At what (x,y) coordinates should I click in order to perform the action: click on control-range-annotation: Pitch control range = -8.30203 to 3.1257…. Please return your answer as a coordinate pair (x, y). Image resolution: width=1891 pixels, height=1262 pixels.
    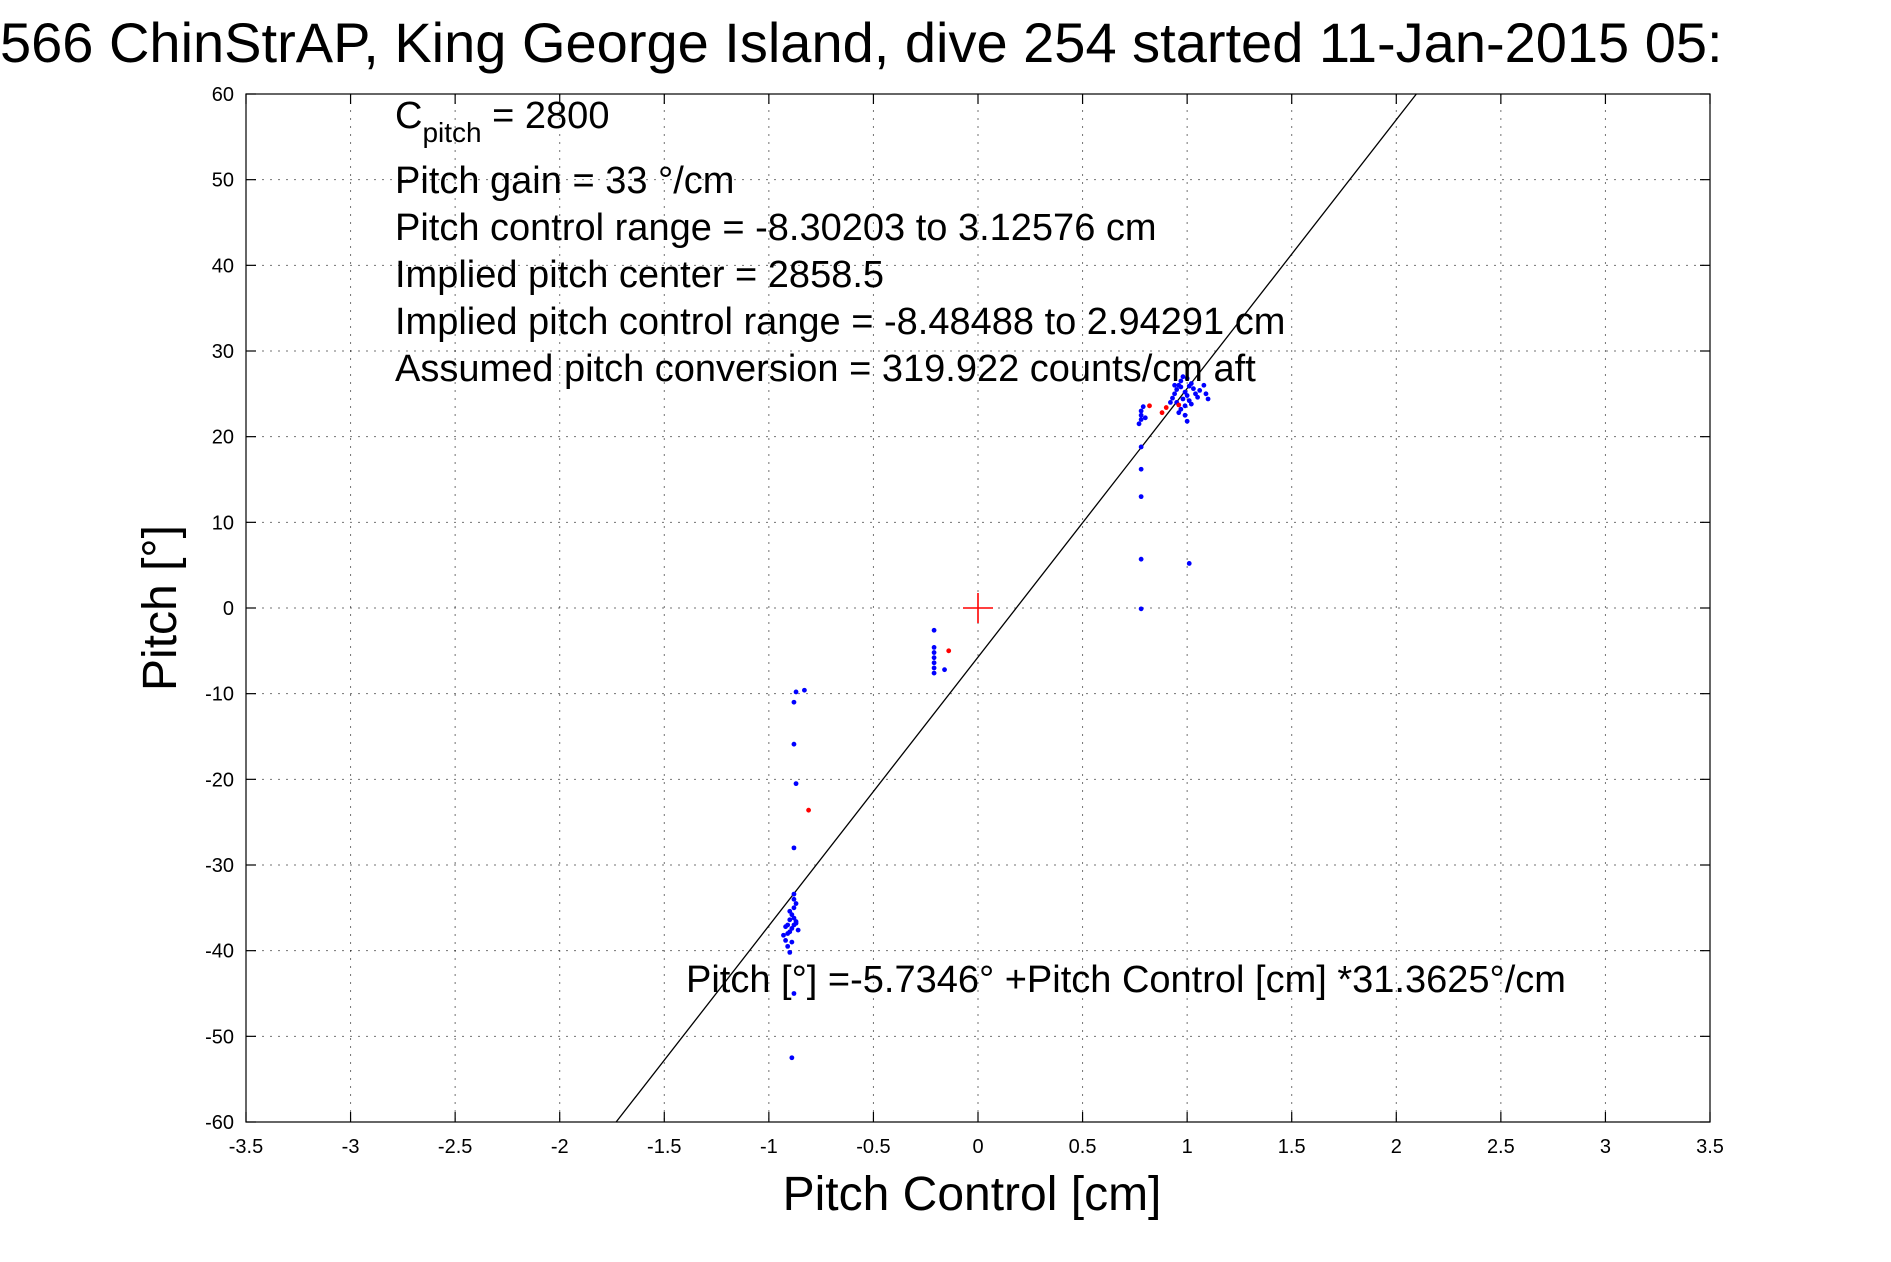
    Looking at the image, I should click on (776, 228).